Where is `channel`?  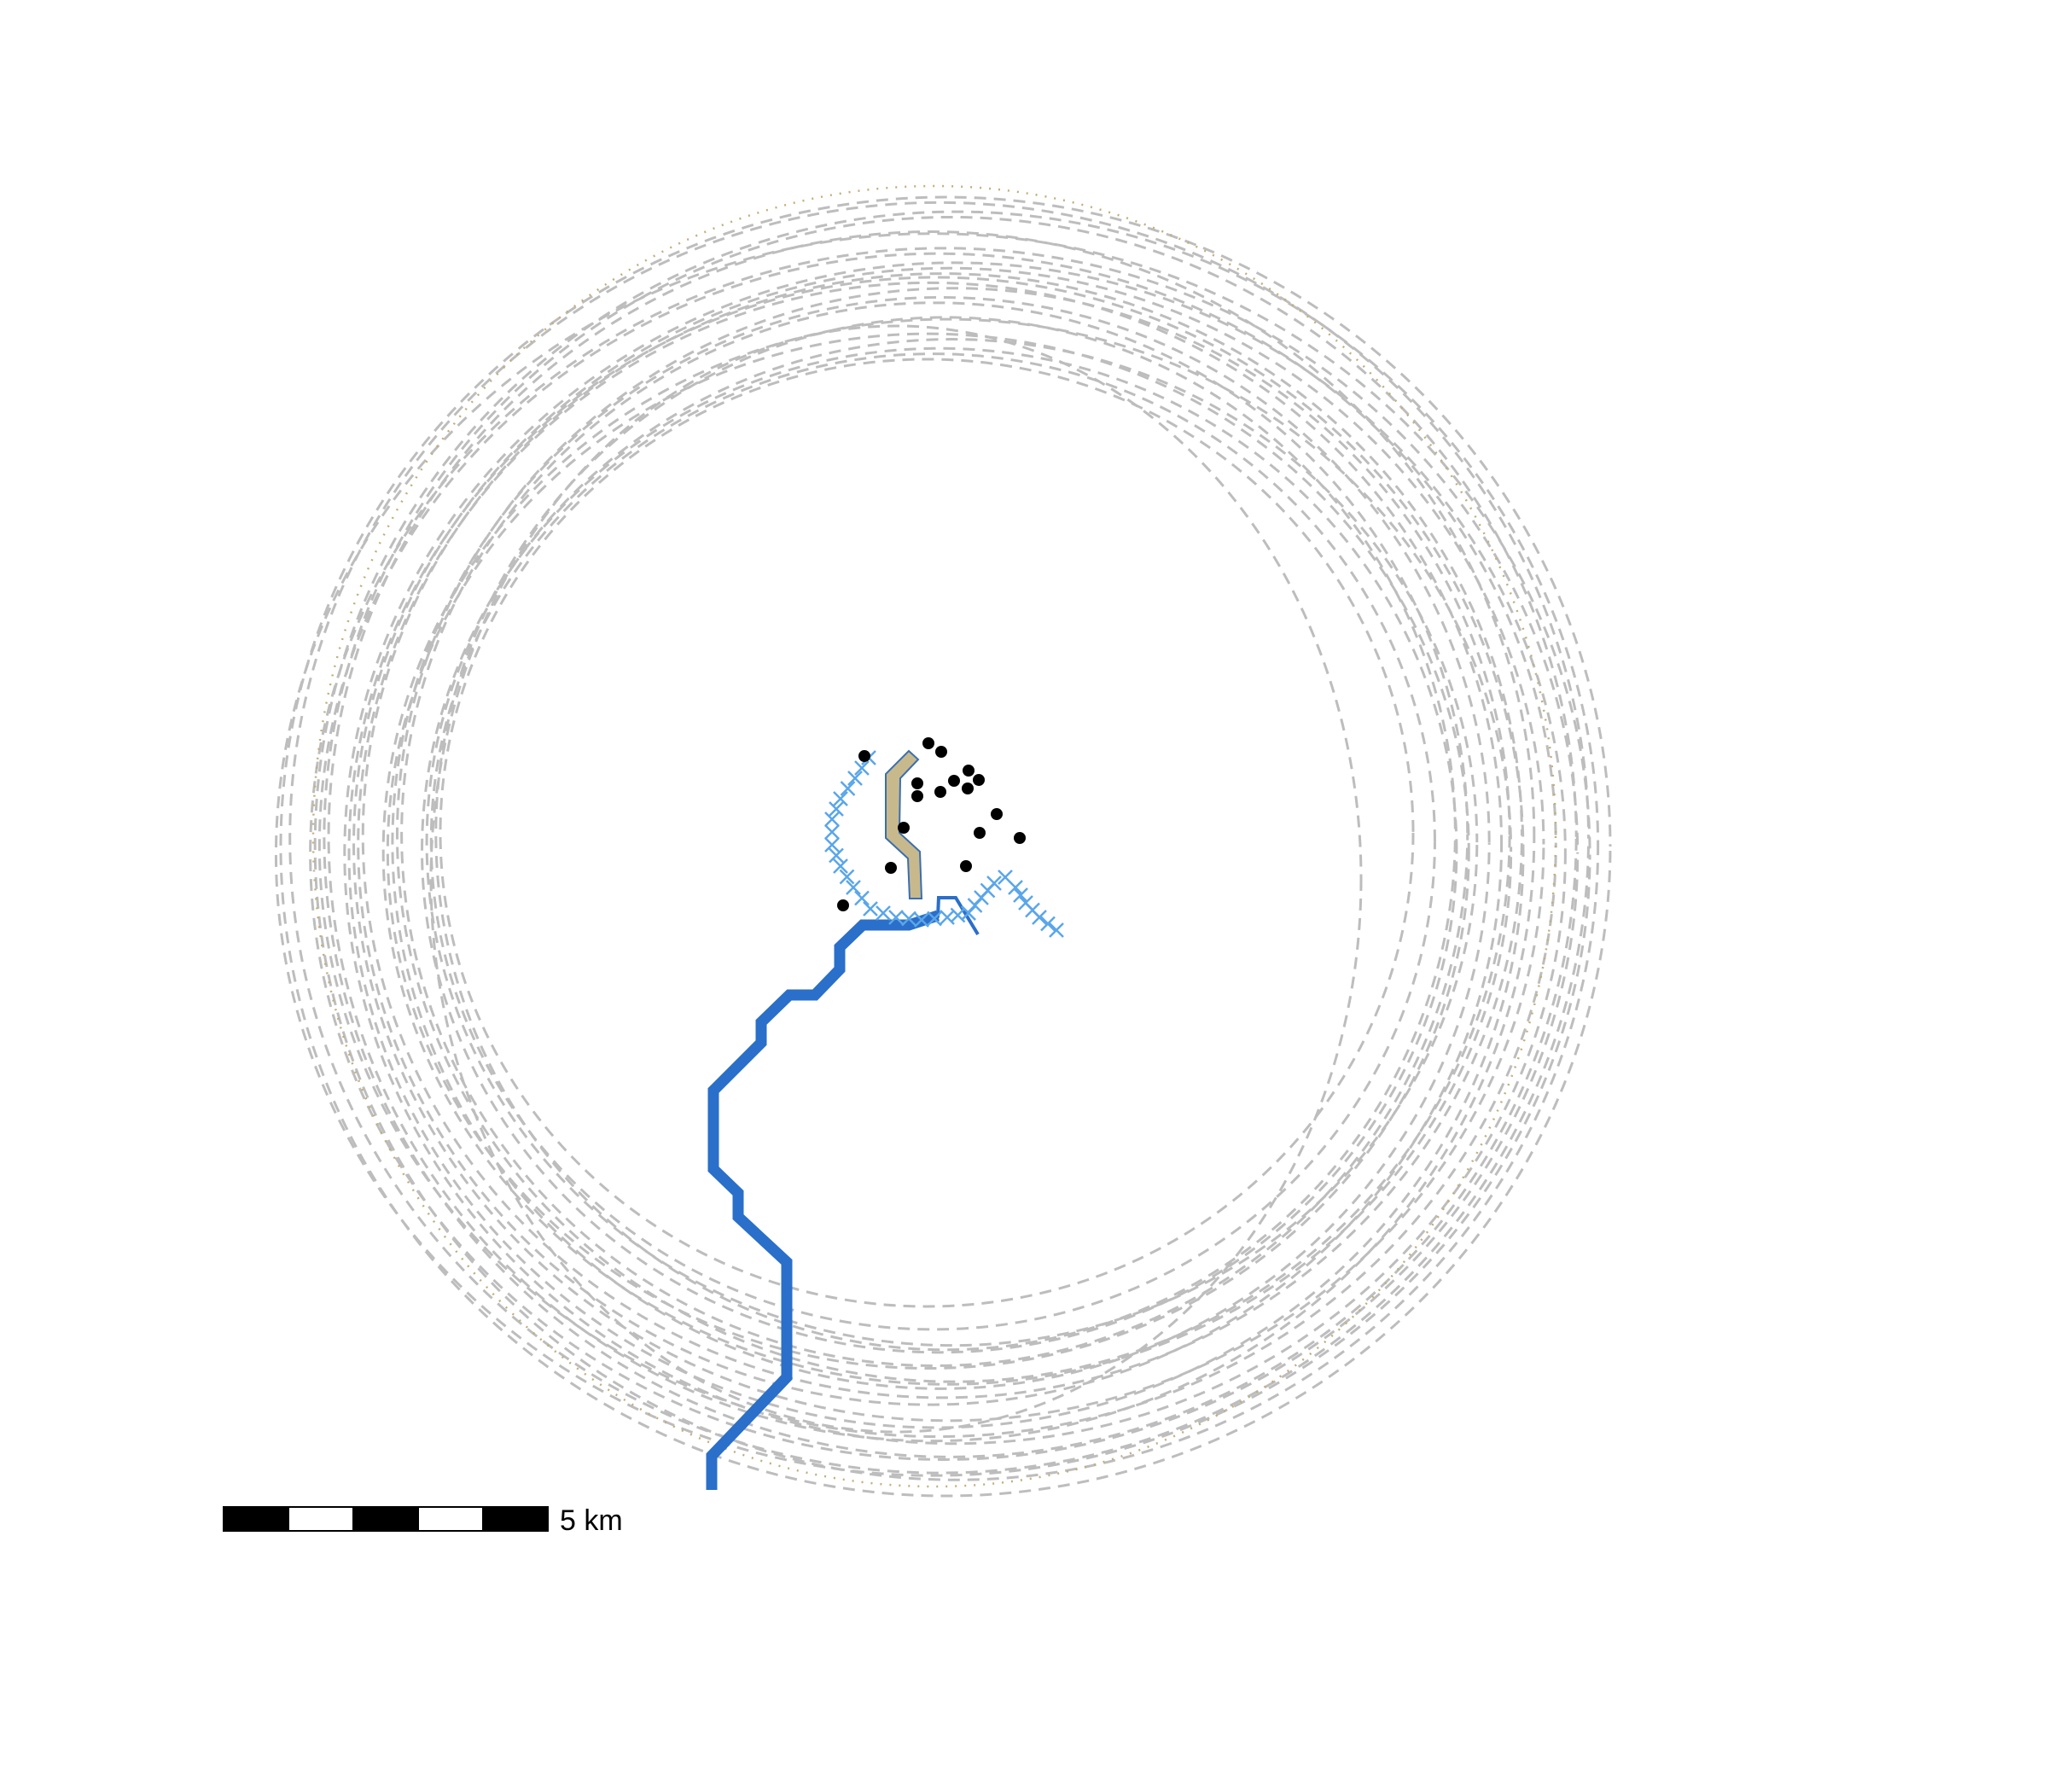 channel is located at coordinates (904, 824).